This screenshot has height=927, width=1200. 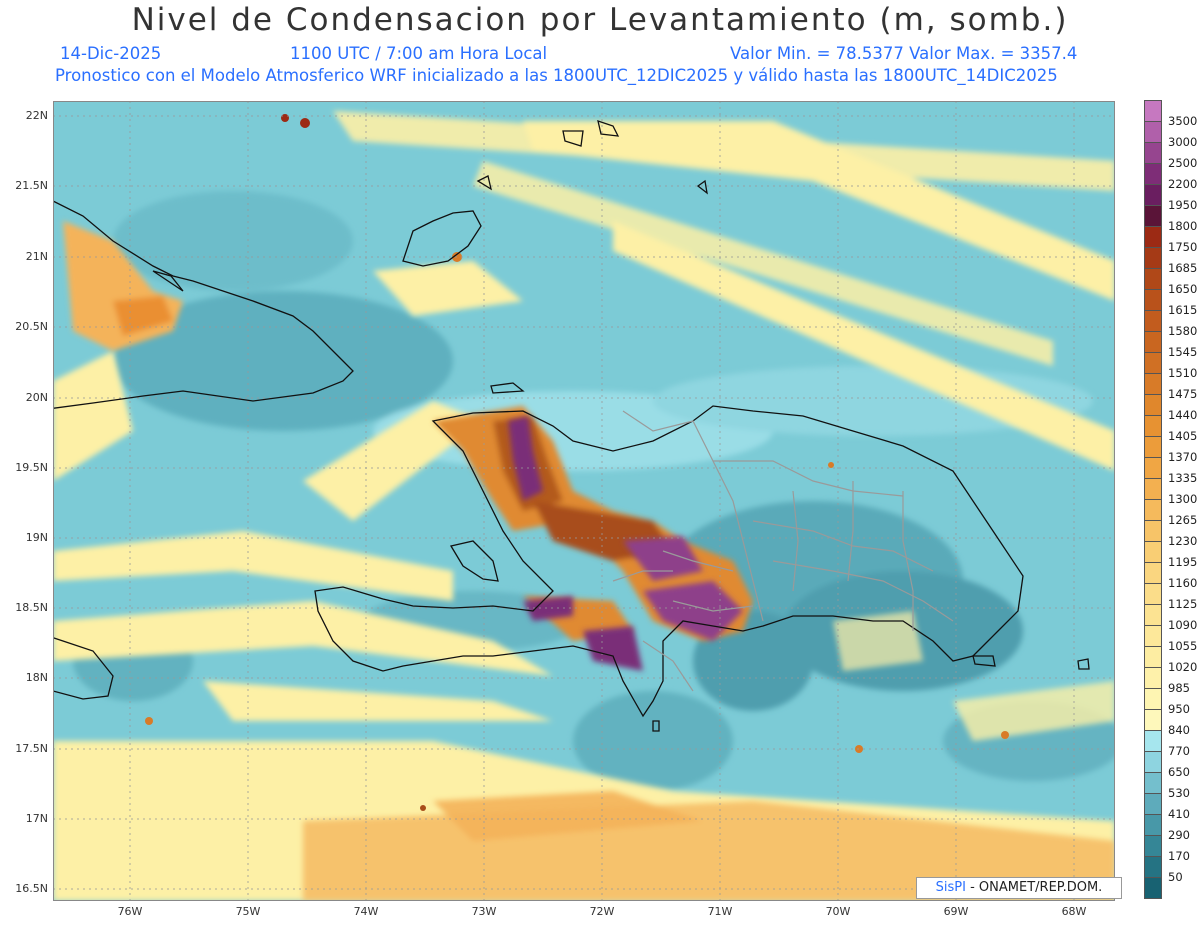 What do you see at coordinates (783, 551) in the screenshot?
I see `dr-province-borders` at bounding box center [783, 551].